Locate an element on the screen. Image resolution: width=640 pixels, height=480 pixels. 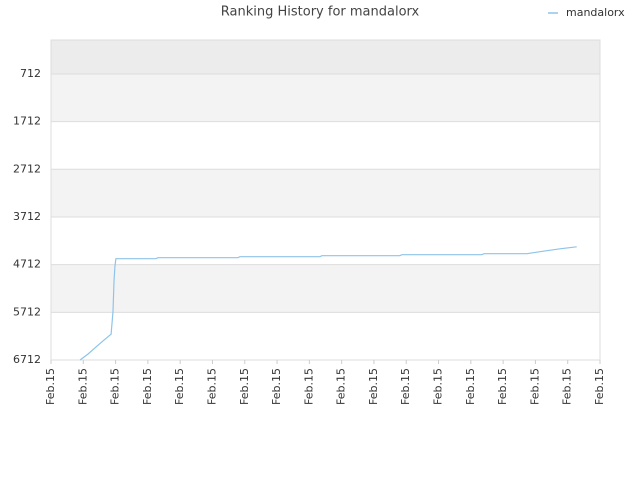
legend-label: mandalorx is located at coordinates (595, 12).